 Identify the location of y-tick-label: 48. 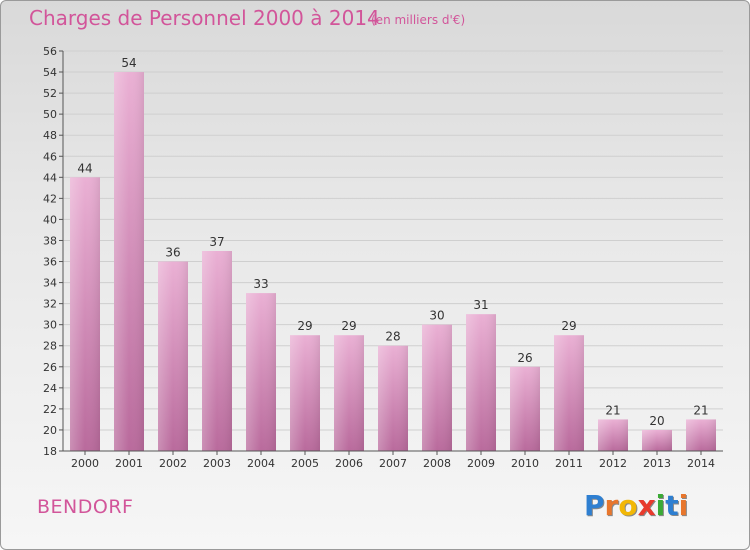
(50, 135).